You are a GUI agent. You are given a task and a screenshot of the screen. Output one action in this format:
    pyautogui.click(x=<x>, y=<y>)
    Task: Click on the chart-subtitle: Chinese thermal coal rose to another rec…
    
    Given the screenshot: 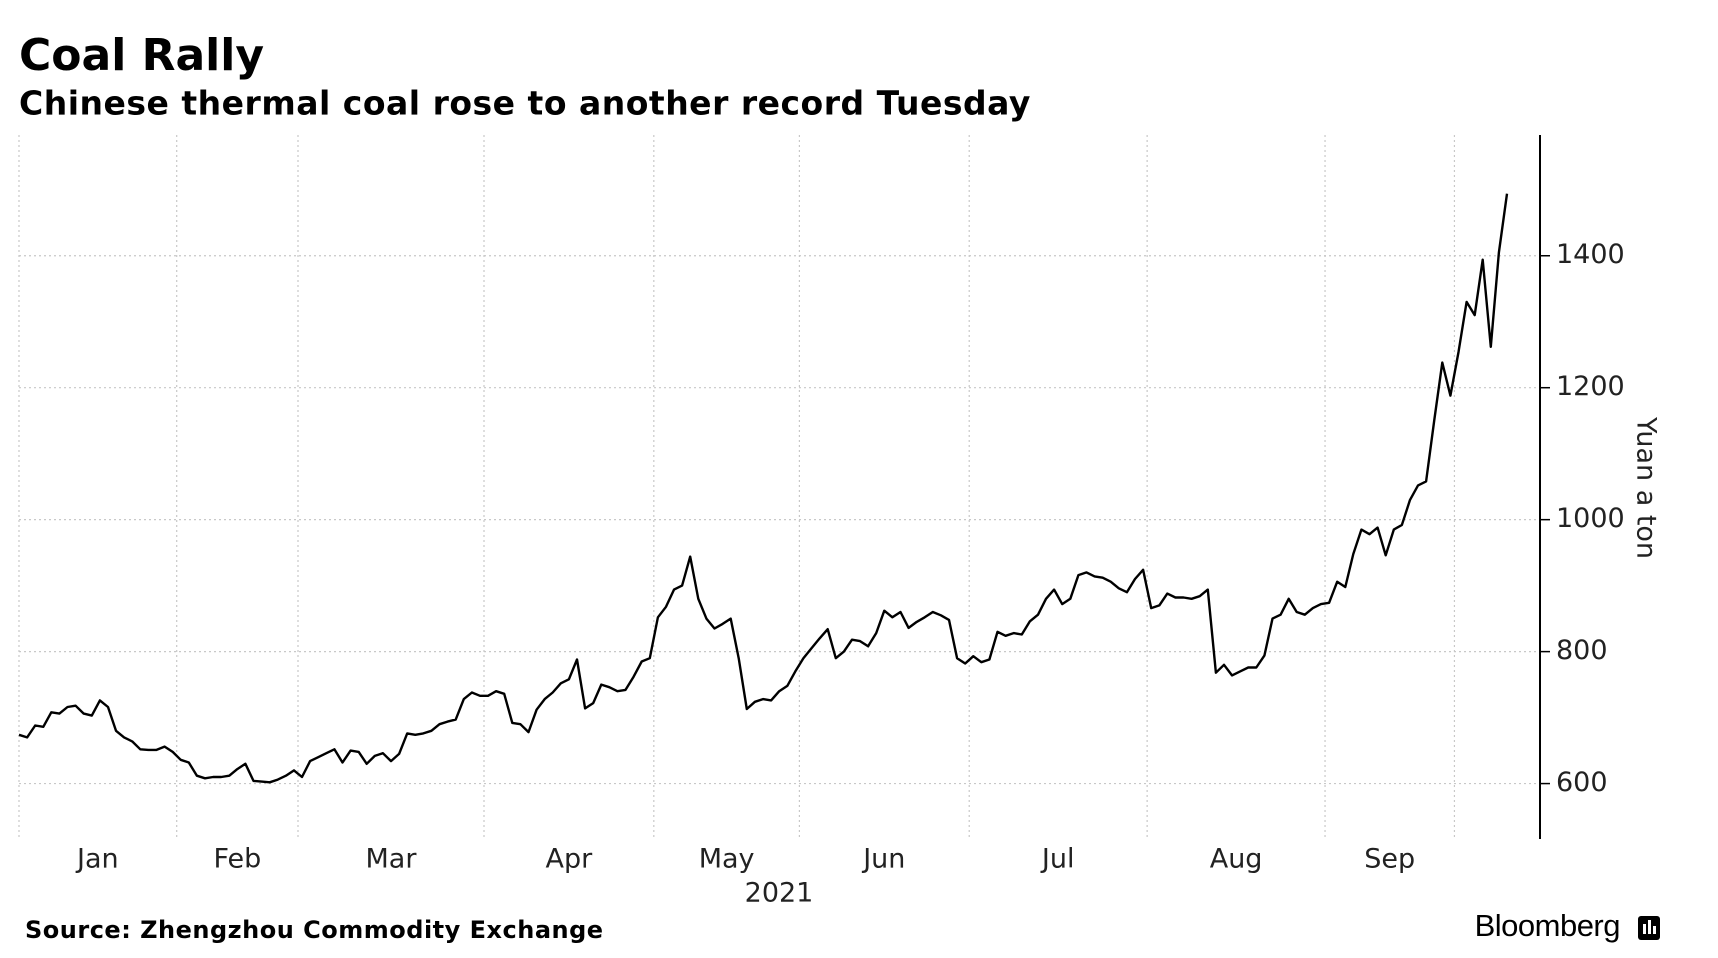 What is the action you would take?
    pyautogui.click(x=525, y=103)
    